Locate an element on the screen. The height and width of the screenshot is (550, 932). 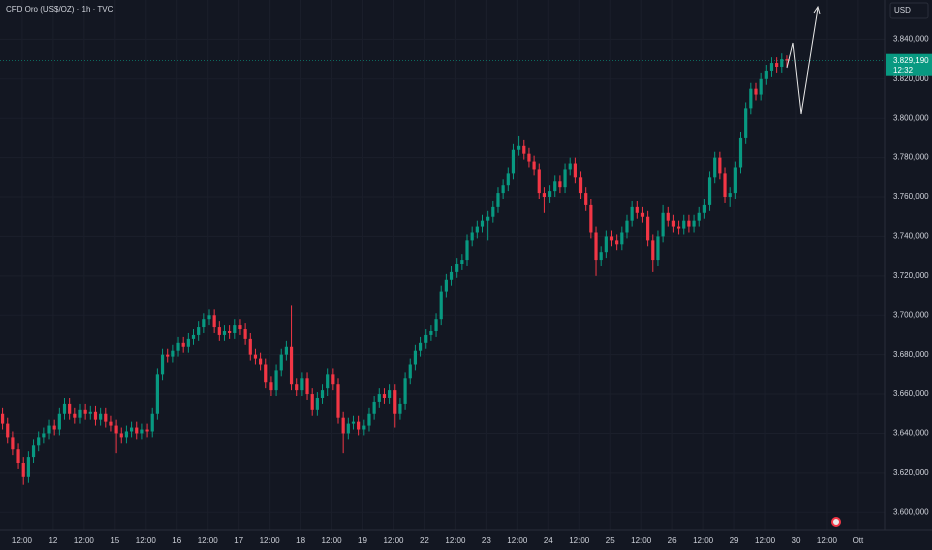
x-tick-label: 30 is located at coordinates (796, 540).